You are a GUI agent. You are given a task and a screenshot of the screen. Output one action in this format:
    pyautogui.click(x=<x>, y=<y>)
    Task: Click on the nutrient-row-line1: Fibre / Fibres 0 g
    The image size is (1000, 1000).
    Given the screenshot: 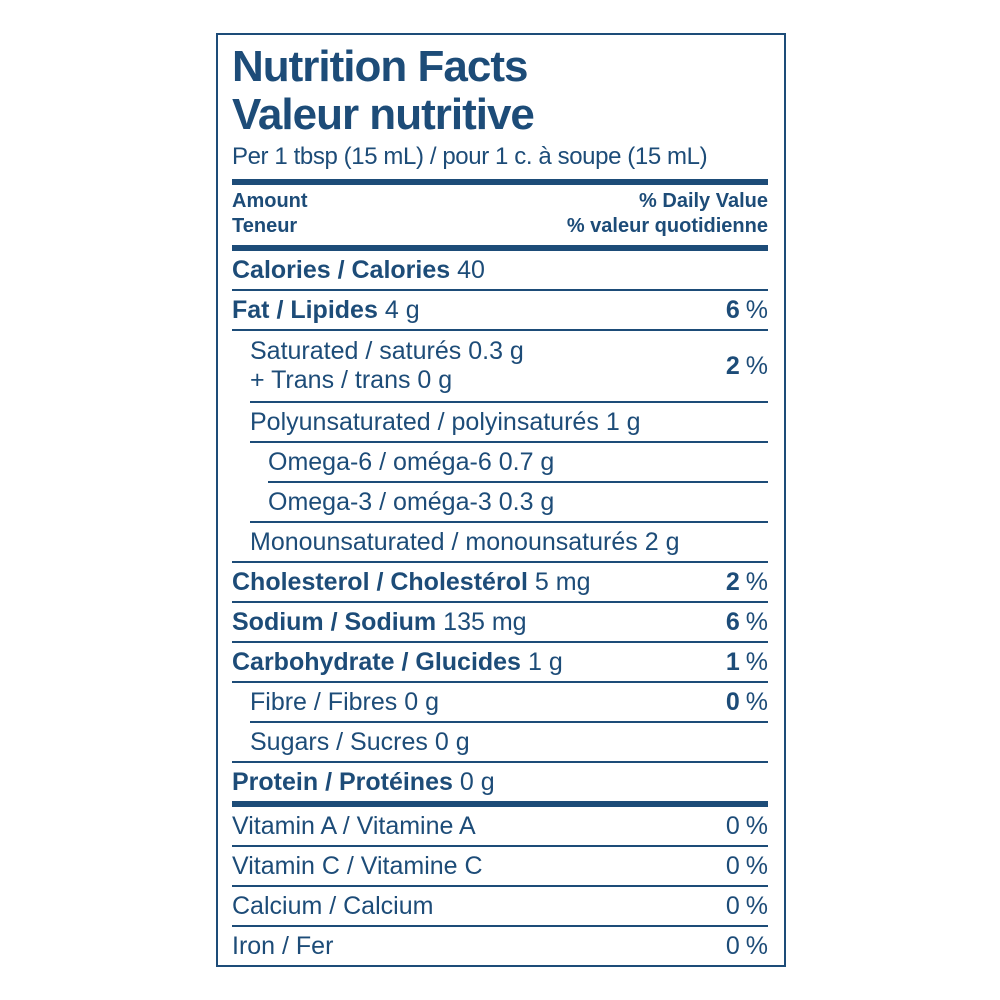 What is the action you would take?
    pyautogui.click(x=344, y=702)
    